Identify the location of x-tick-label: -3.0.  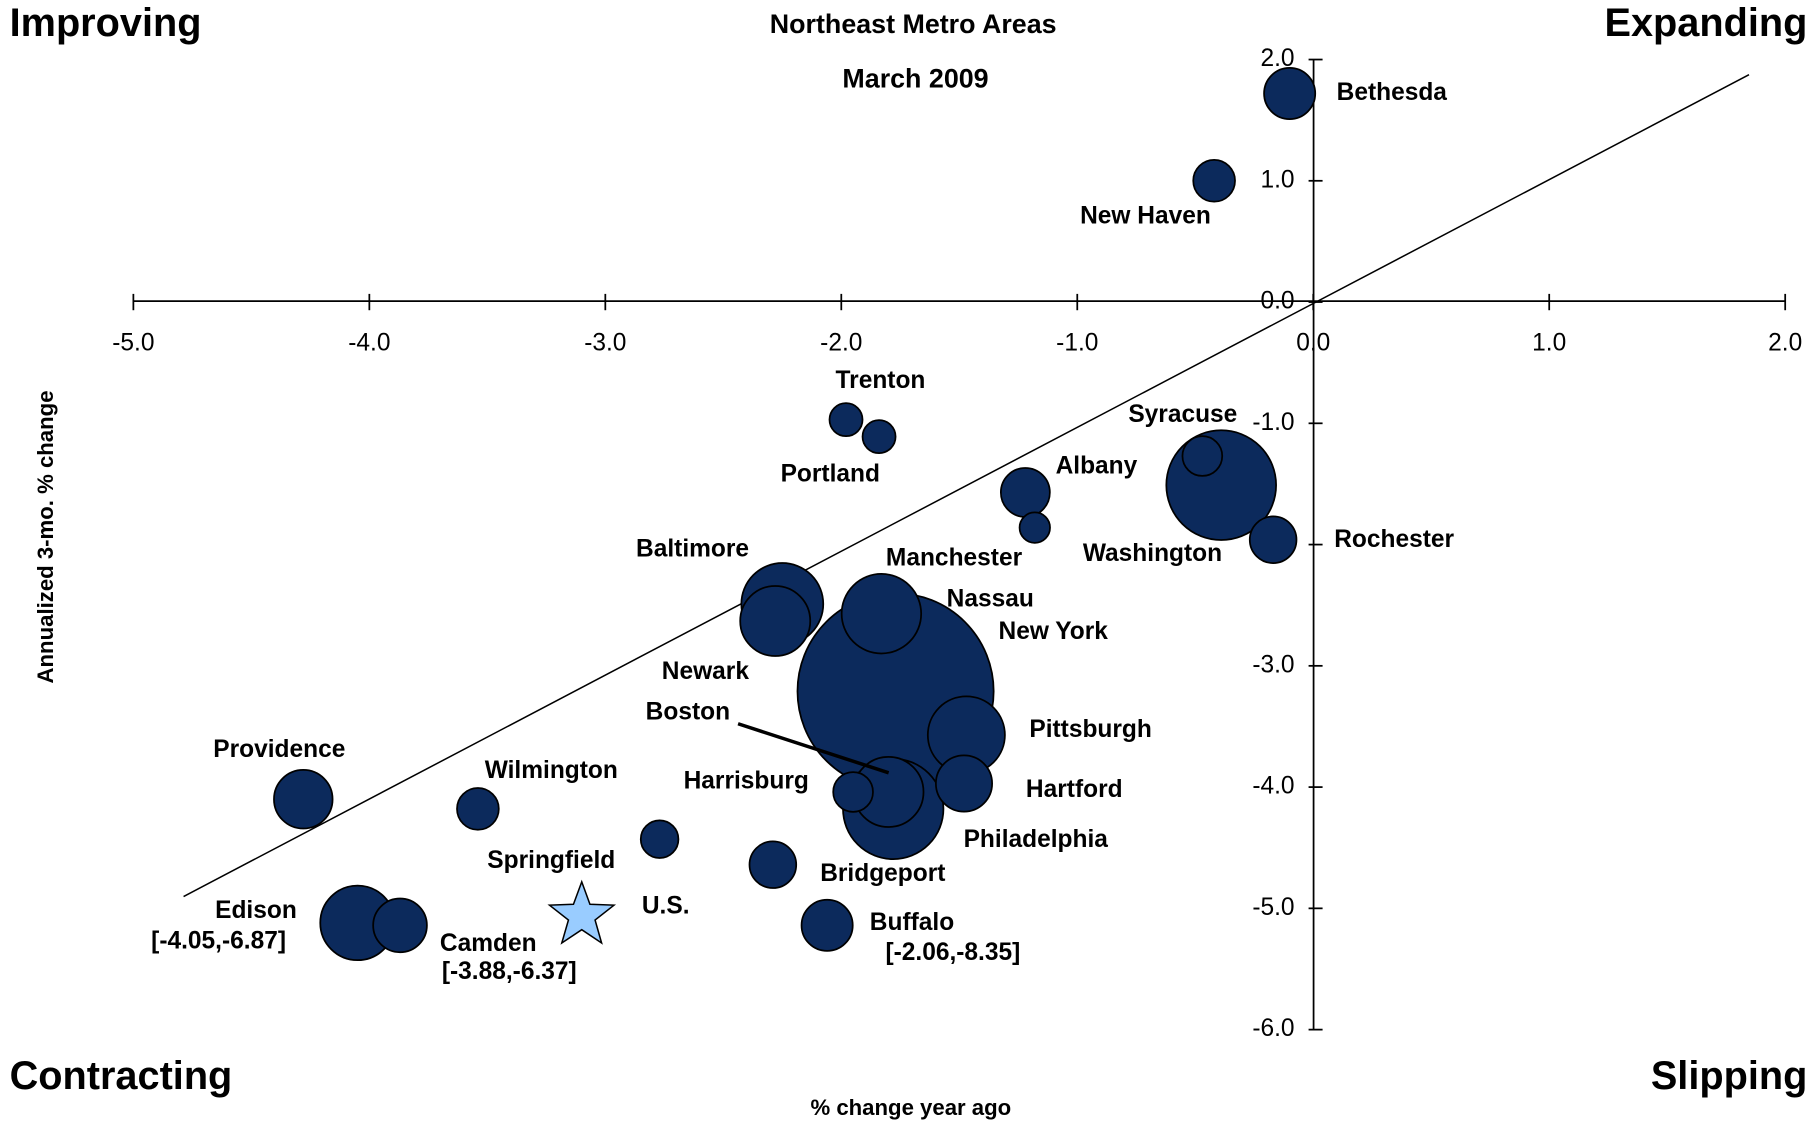
(605, 343).